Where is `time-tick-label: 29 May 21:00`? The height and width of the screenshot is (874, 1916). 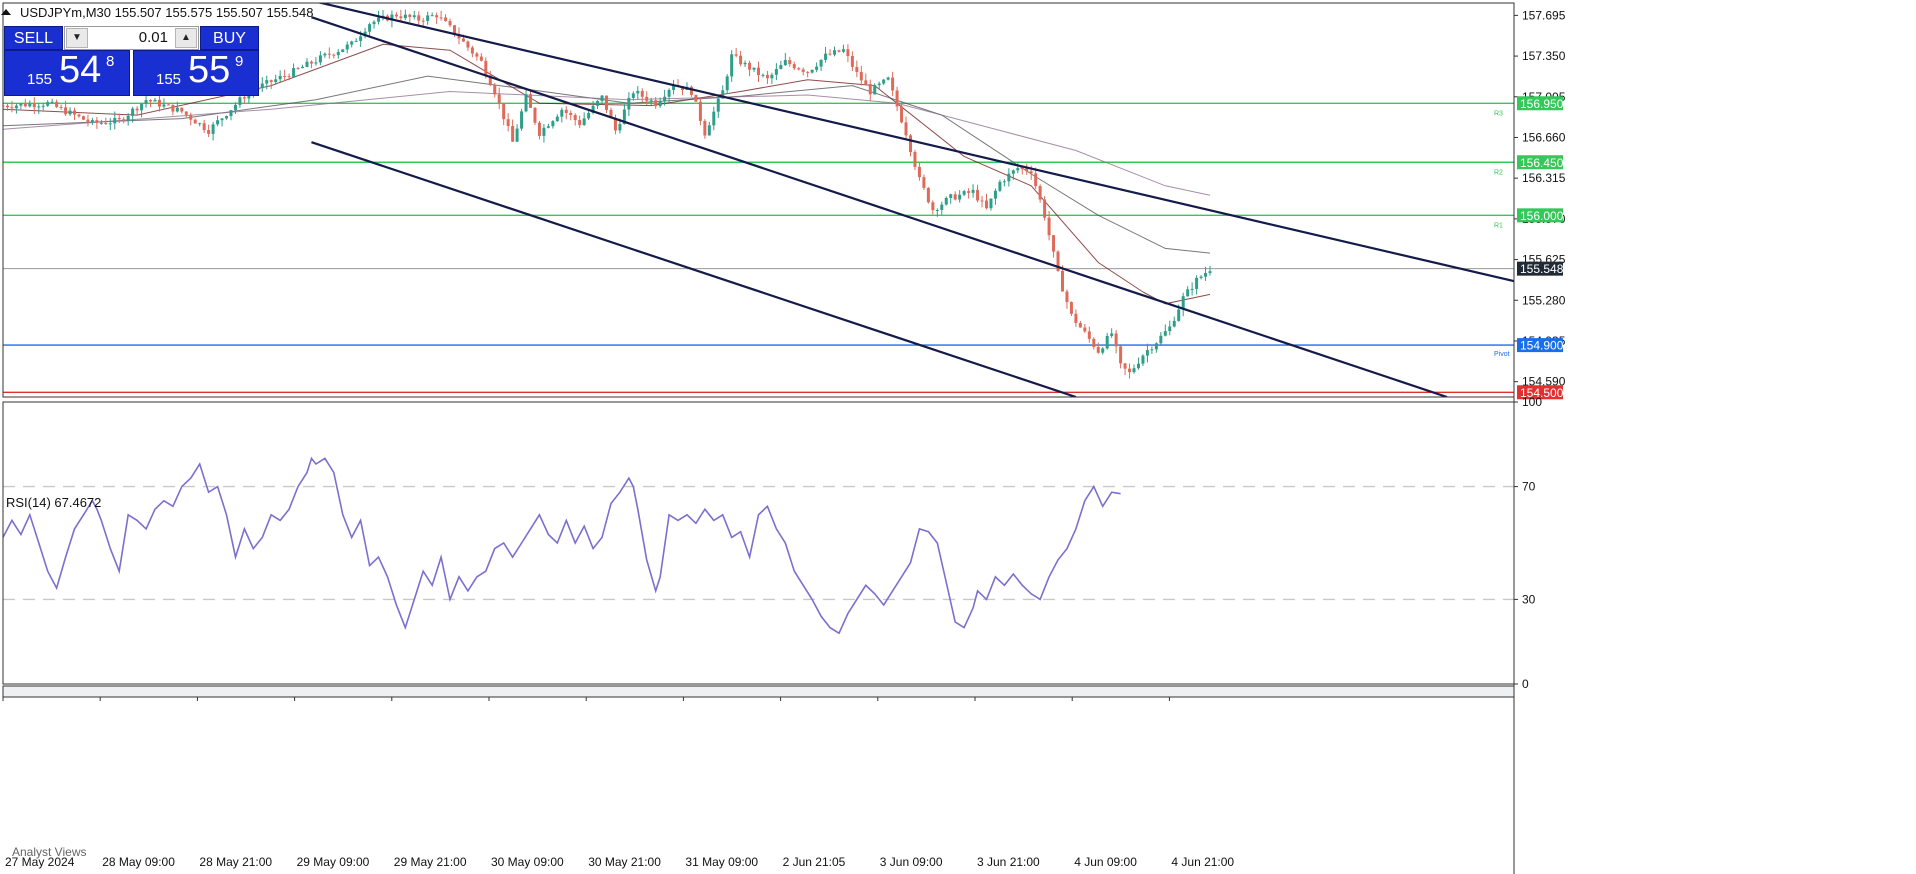 time-tick-label: 29 May 21:00 is located at coordinates (430, 862).